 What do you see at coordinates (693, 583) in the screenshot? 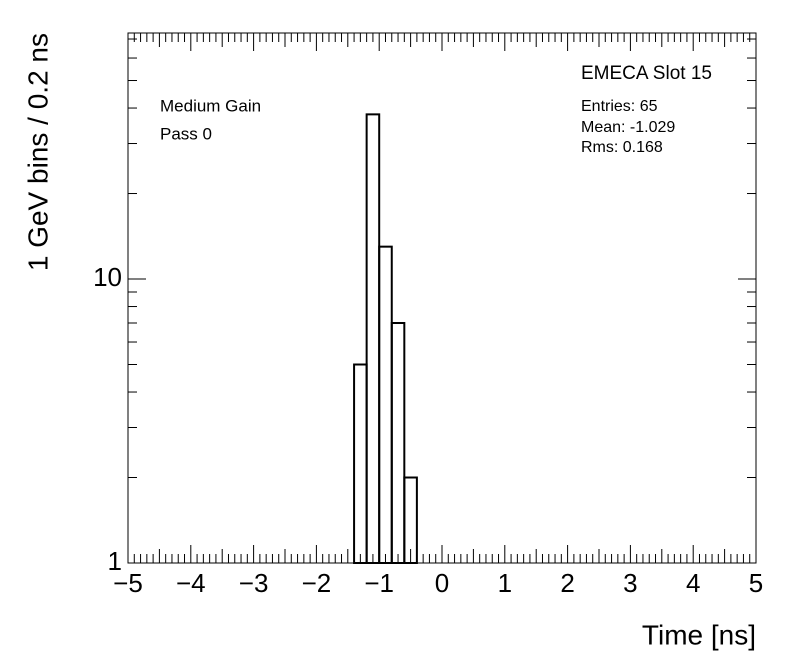
I see `x-tick-label: 4` at bounding box center [693, 583].